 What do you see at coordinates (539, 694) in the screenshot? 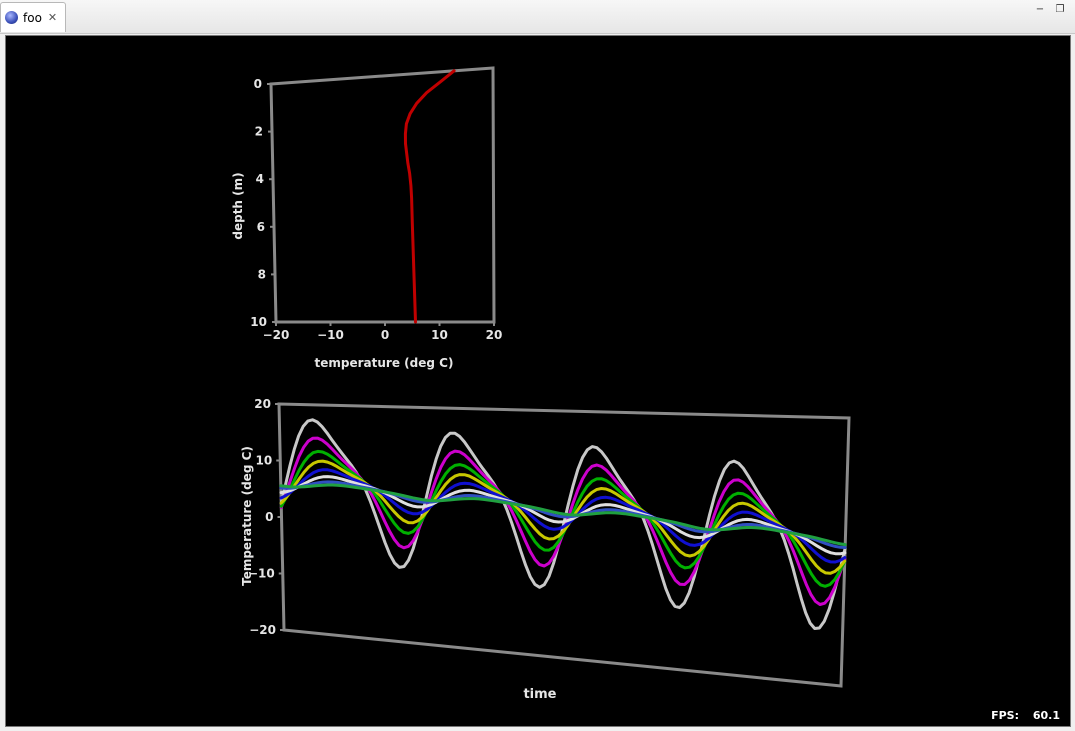
I see `timeseries-x-axis-label: time` at bounding box center [539, 694].